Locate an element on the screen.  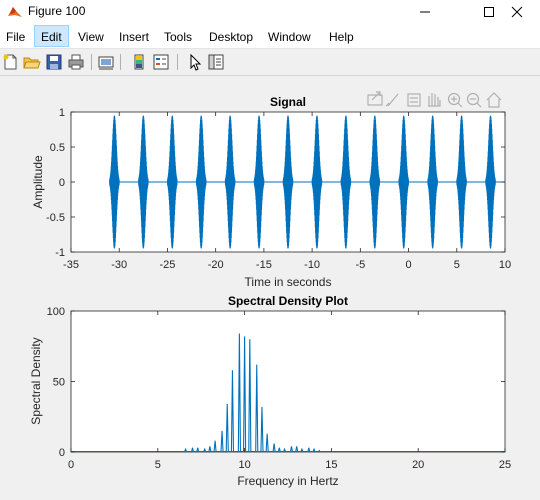
title-bar: Figure 100 is located at coordinates (270, 12).